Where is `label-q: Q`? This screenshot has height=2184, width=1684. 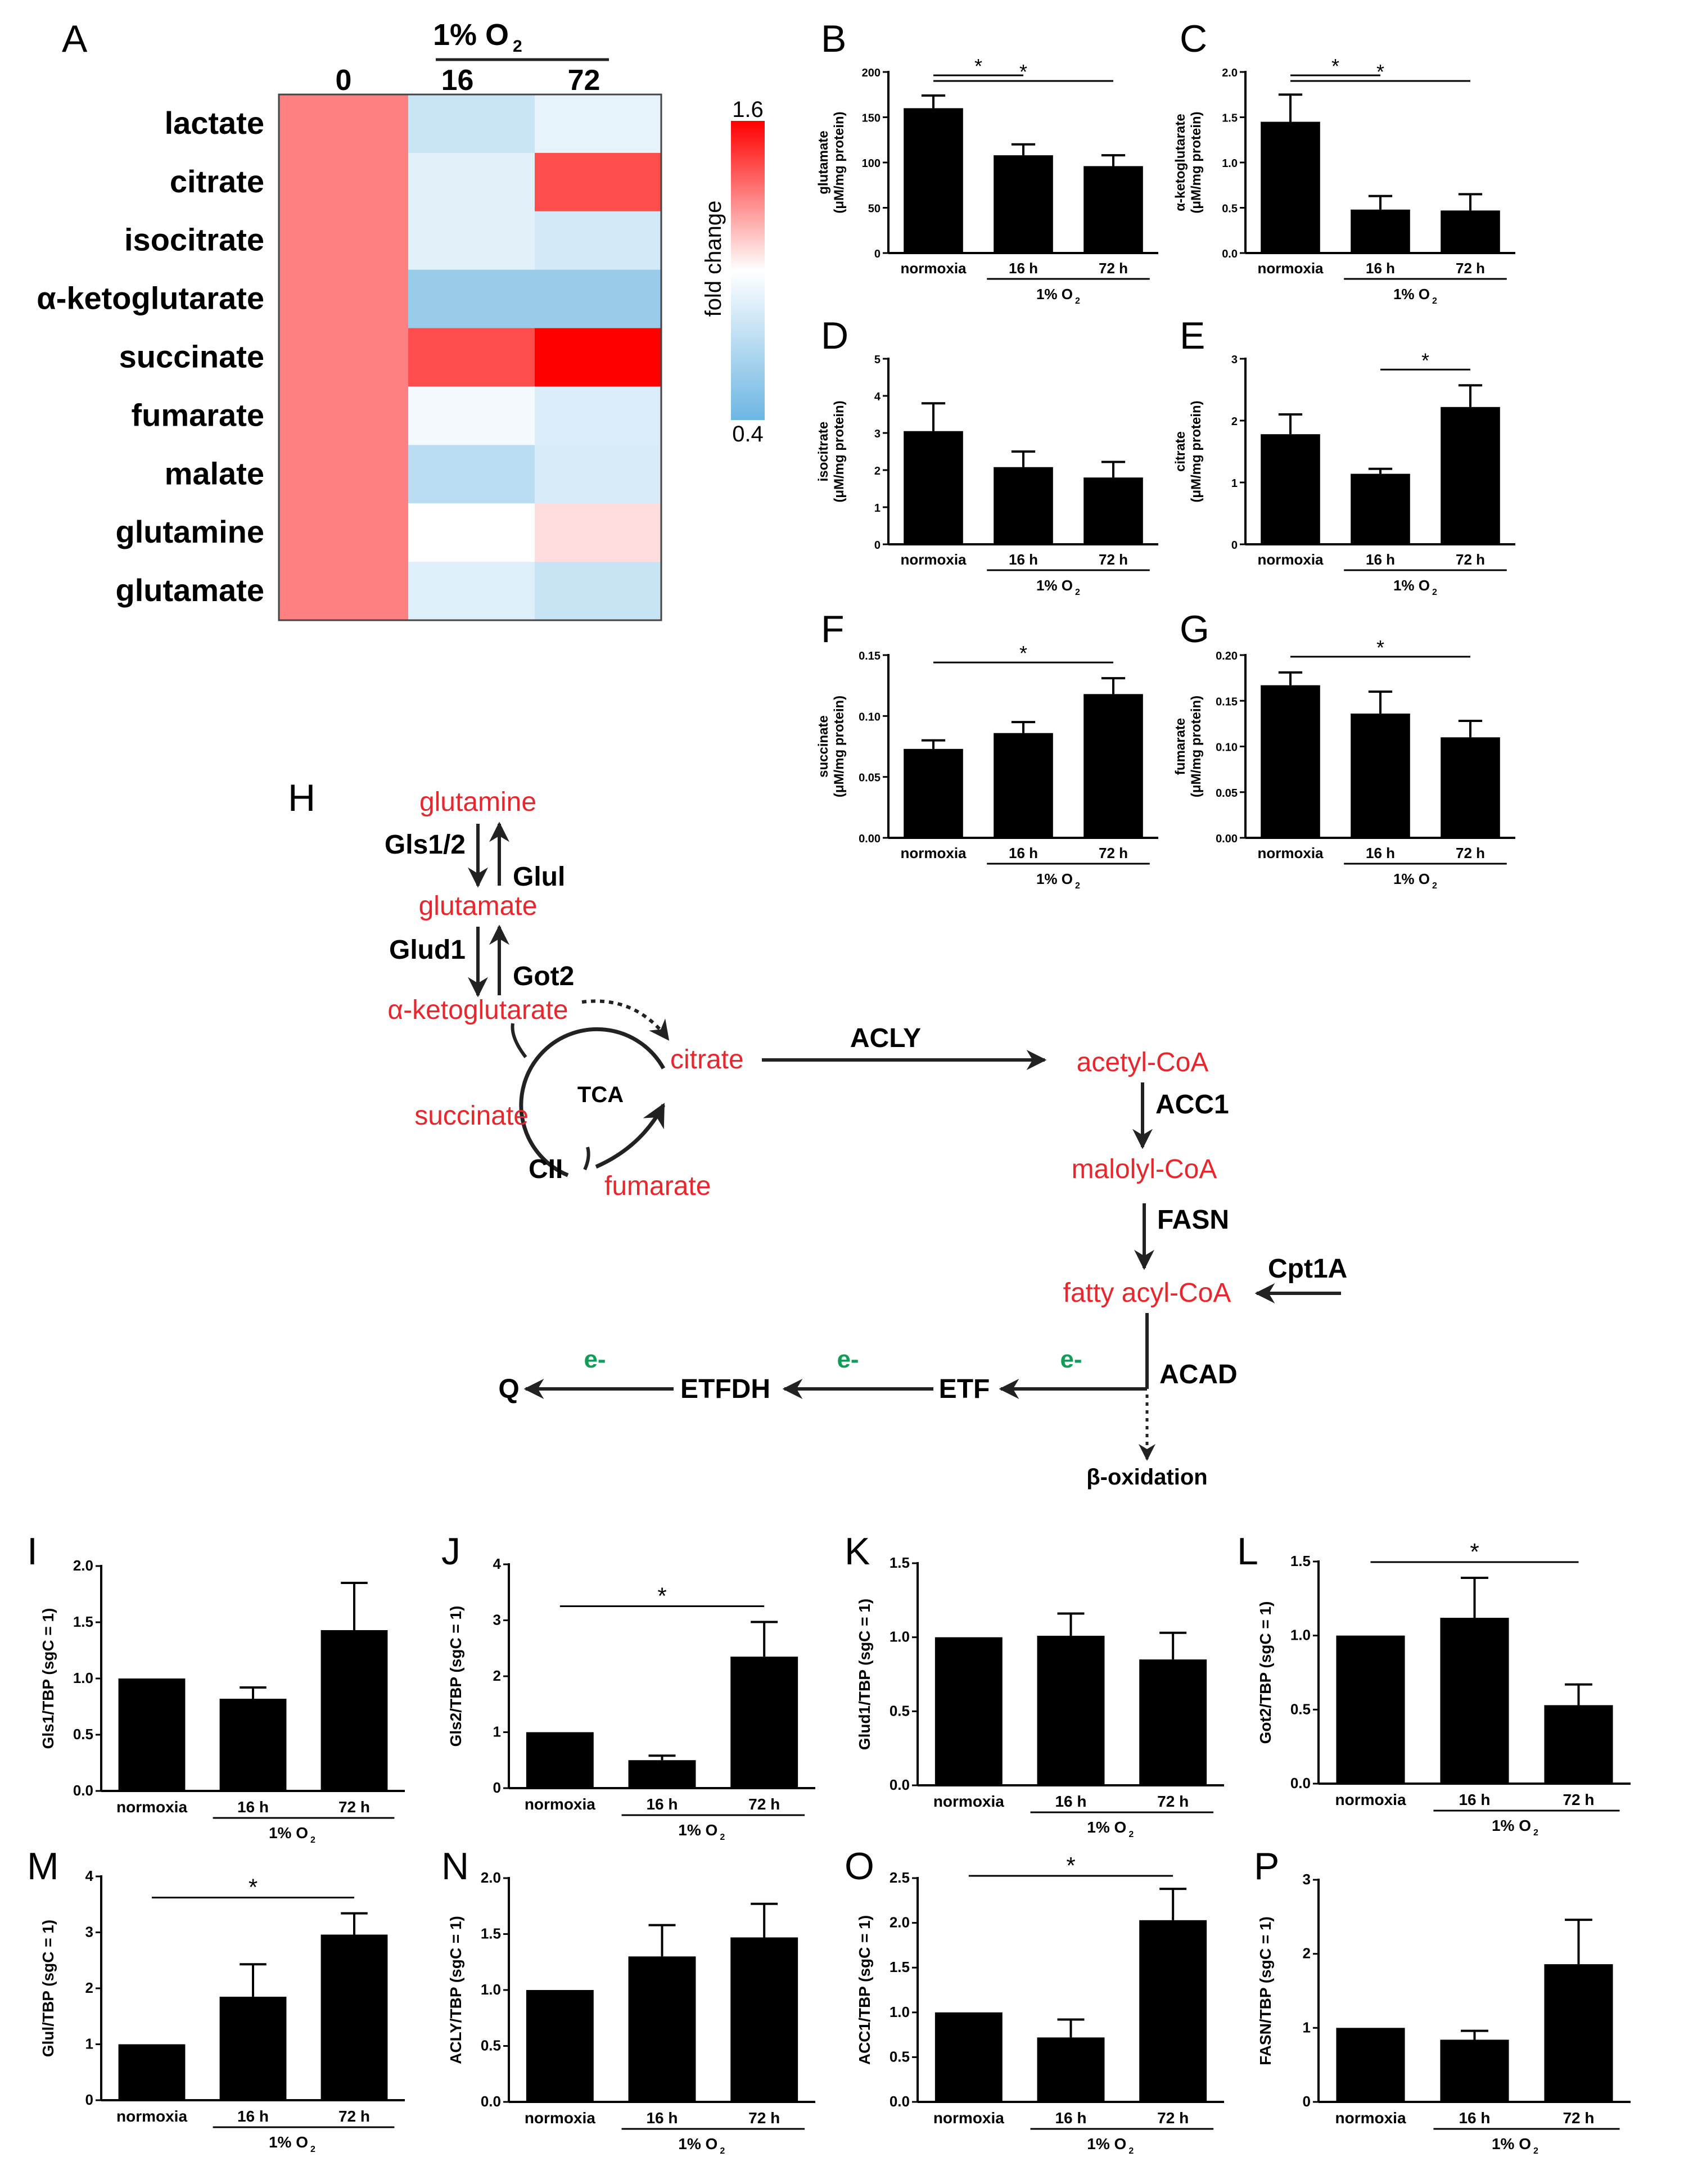 label-q: Q is located at coordinates (508, 1389).